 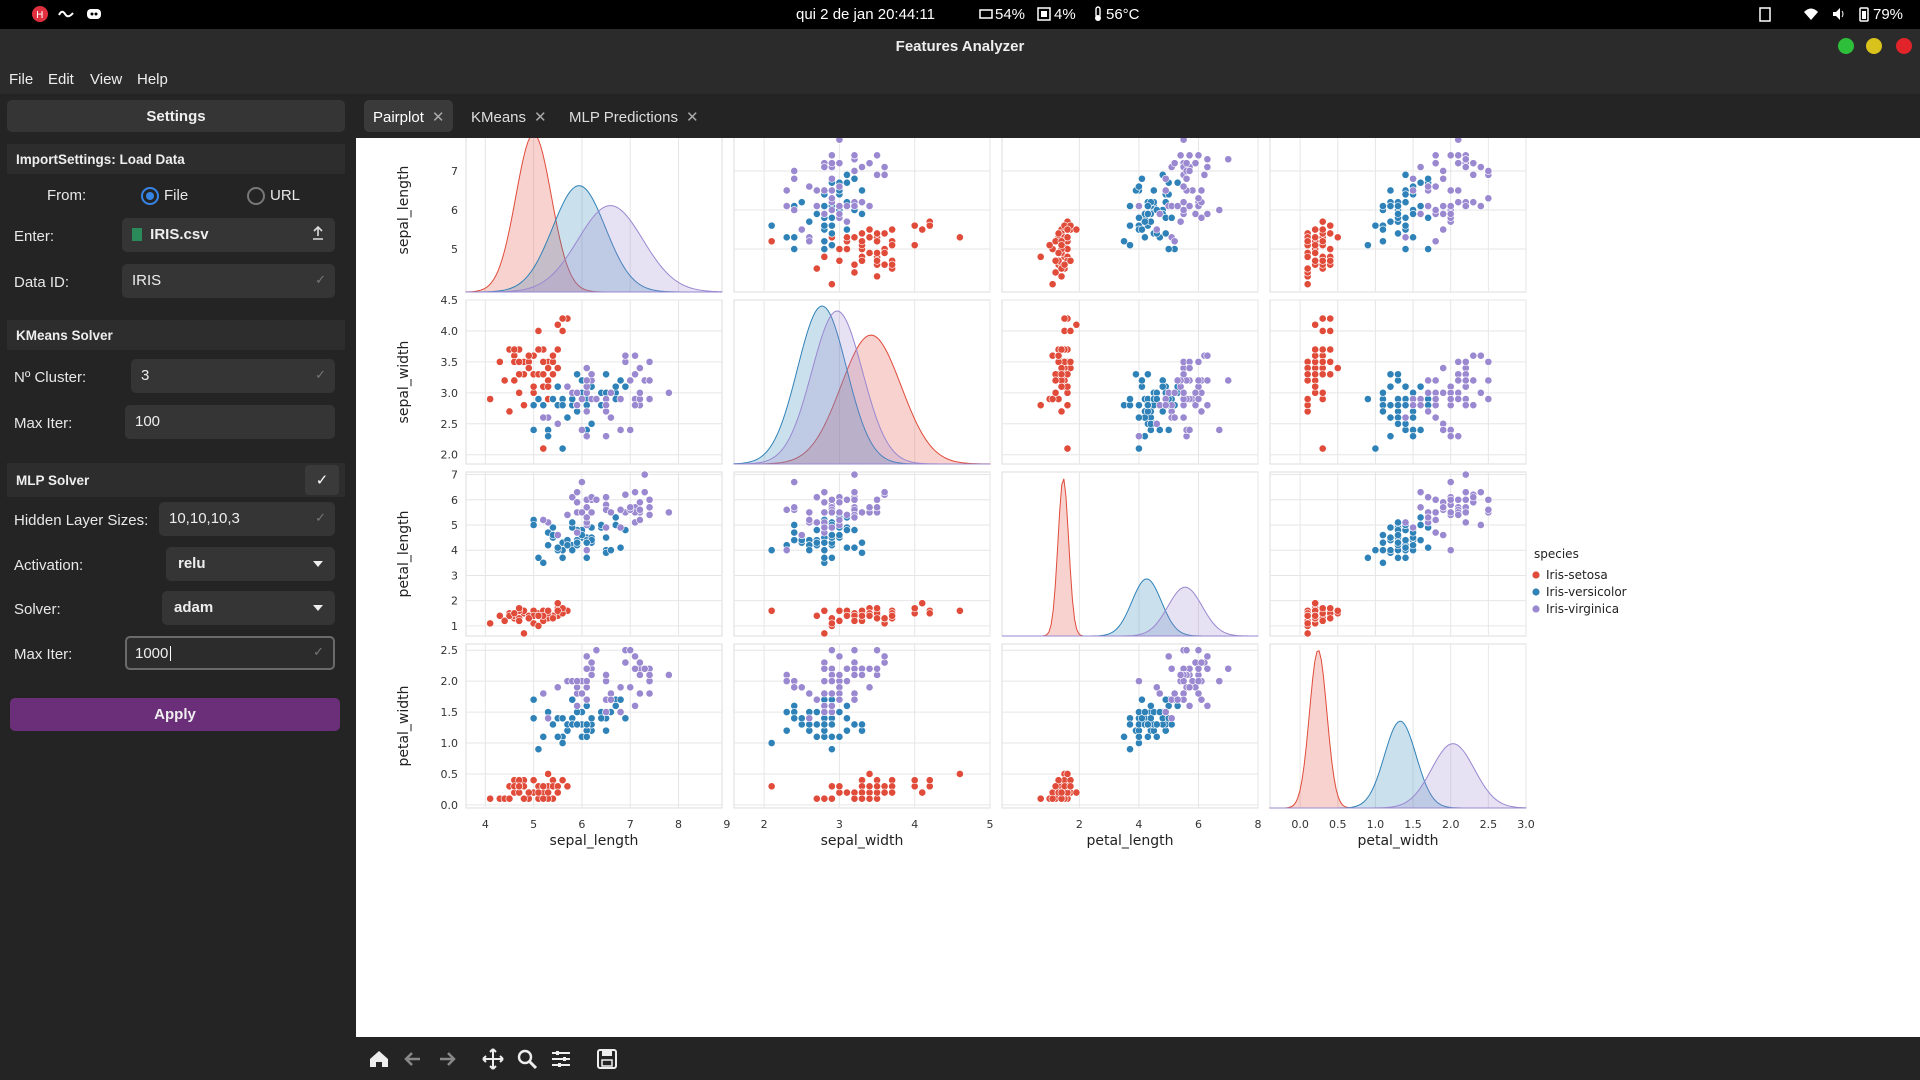 I want to click on file-input: IRIS.csv, so click(x=228, y=235).